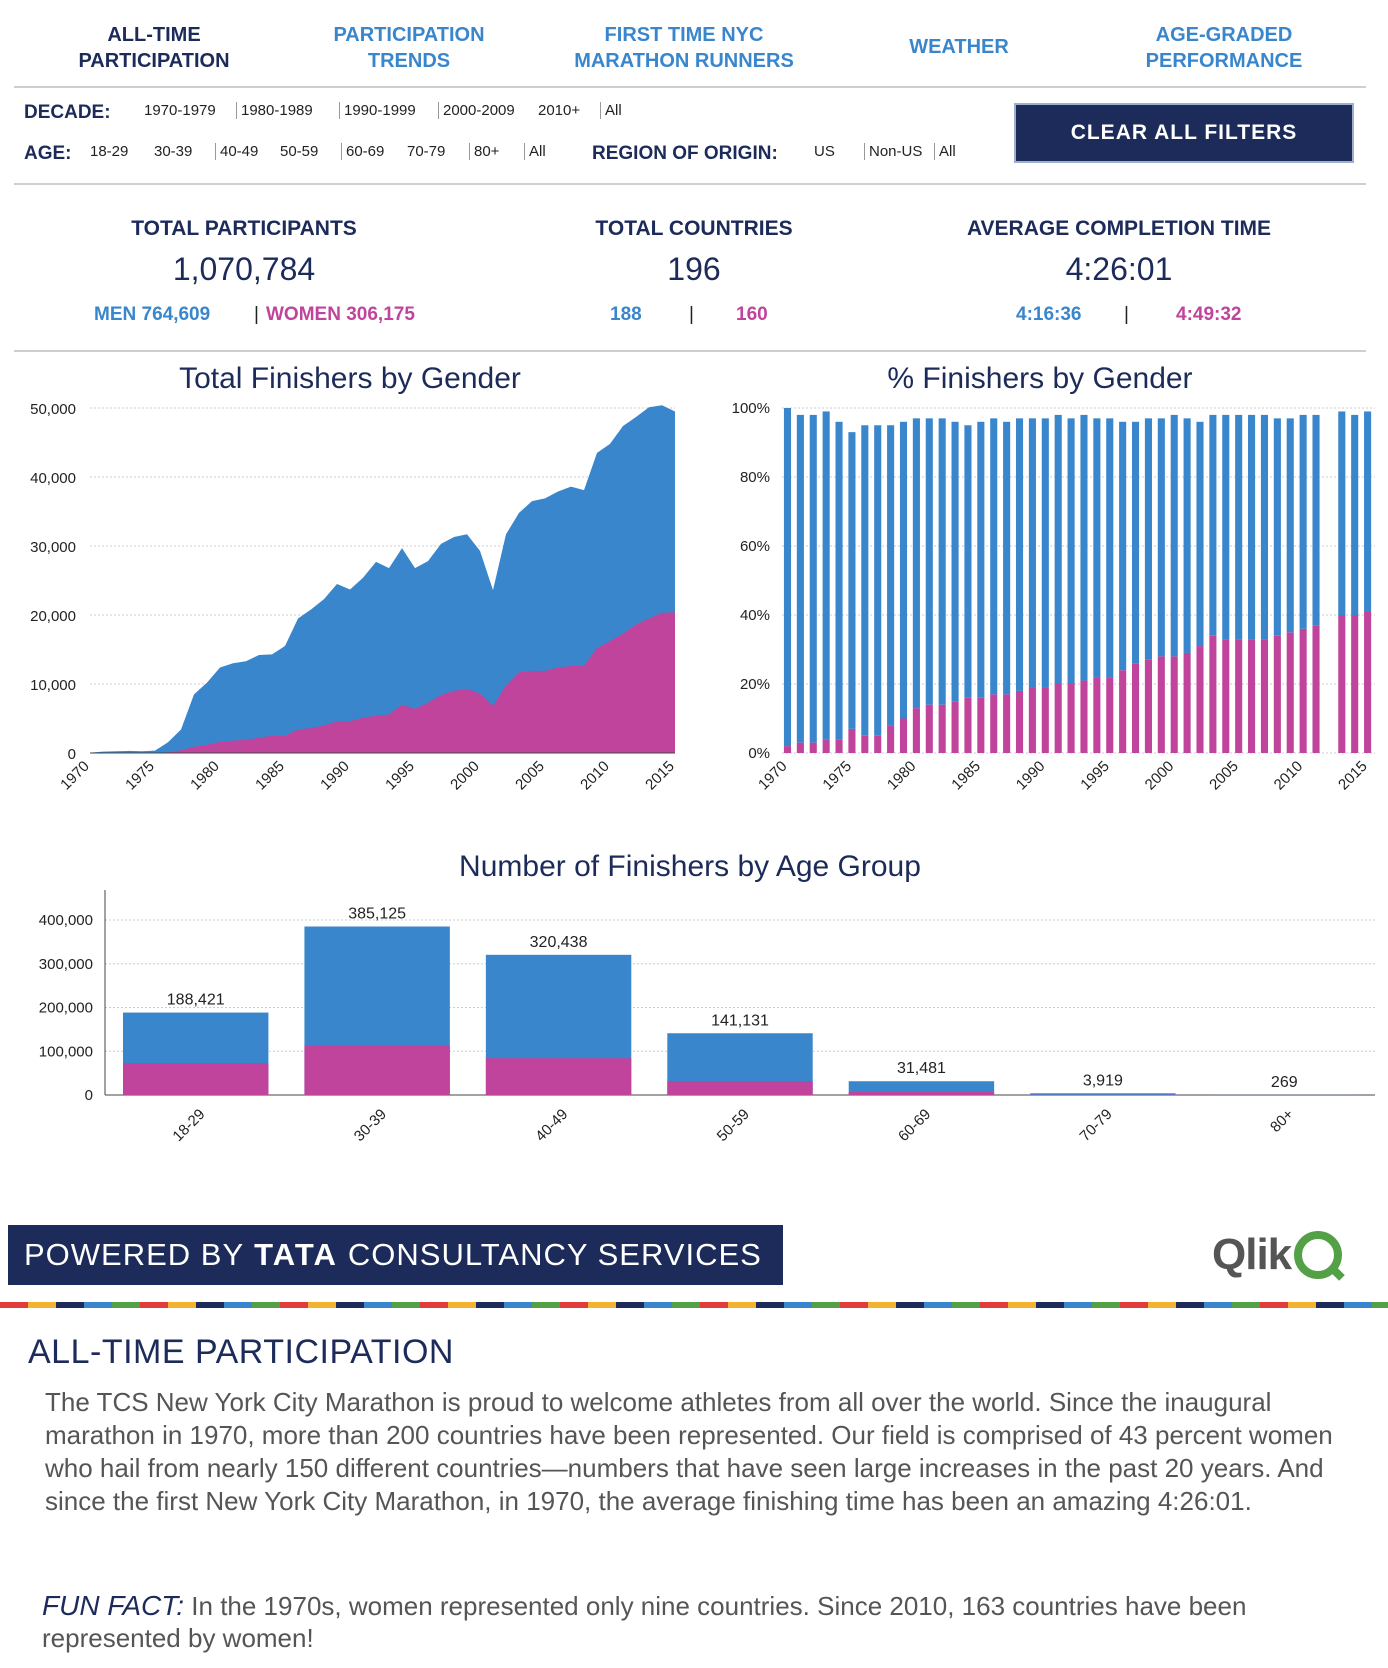 This screenshot has width=1388, height=1668. What do you see at coordinates (465, 776) in the screenshot?
I see `x-tick-label: 2000` at bounding box center [465, 776].